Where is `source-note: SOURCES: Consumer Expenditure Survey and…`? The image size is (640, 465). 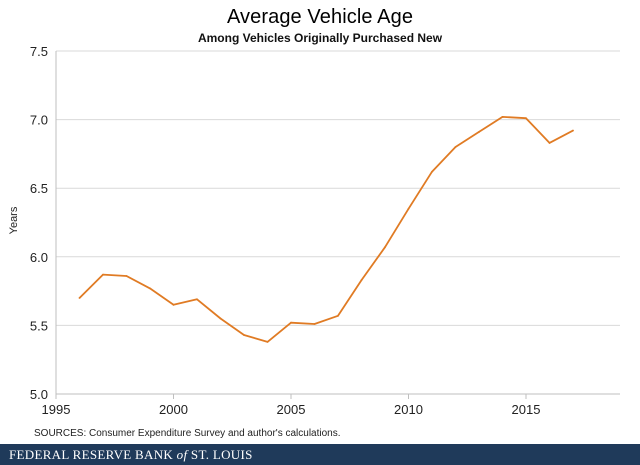
source-note: SOURCES: Consumer Expenditure Survey and… is located at coordinates (187, 433).